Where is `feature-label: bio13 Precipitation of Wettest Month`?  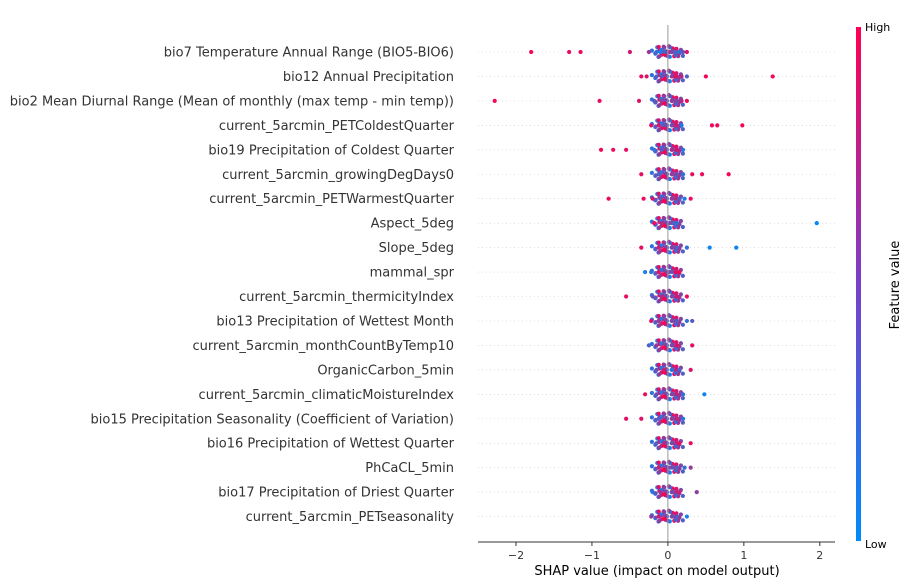
feature-label: bio13 Precipitation of Wettest Month is located at coordinates (335, 321).